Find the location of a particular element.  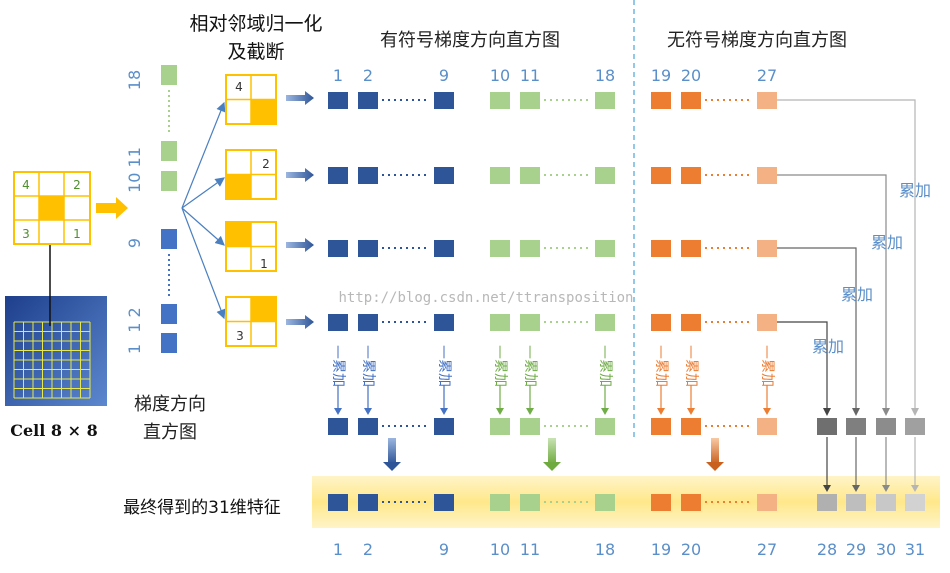

column-header-label: 20 is located at coordinates (691, 75).